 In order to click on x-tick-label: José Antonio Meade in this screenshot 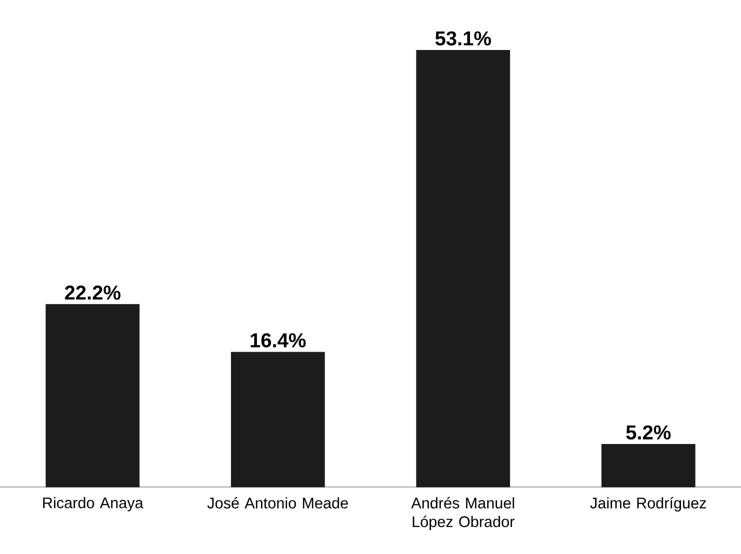, I will do `click(277, 502)`.